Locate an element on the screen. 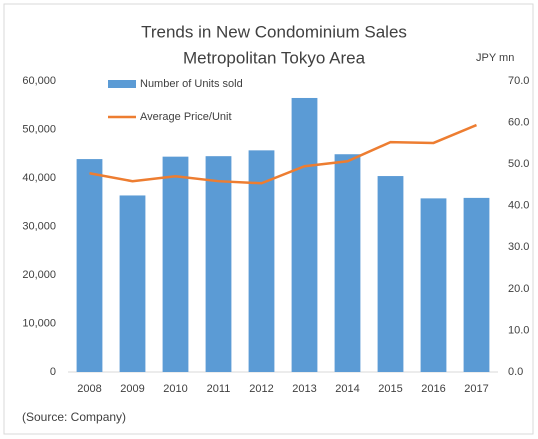 This screenshot has width=538, height=439. legend-label: Average Price/Unit is located at coordinates (186, 117).